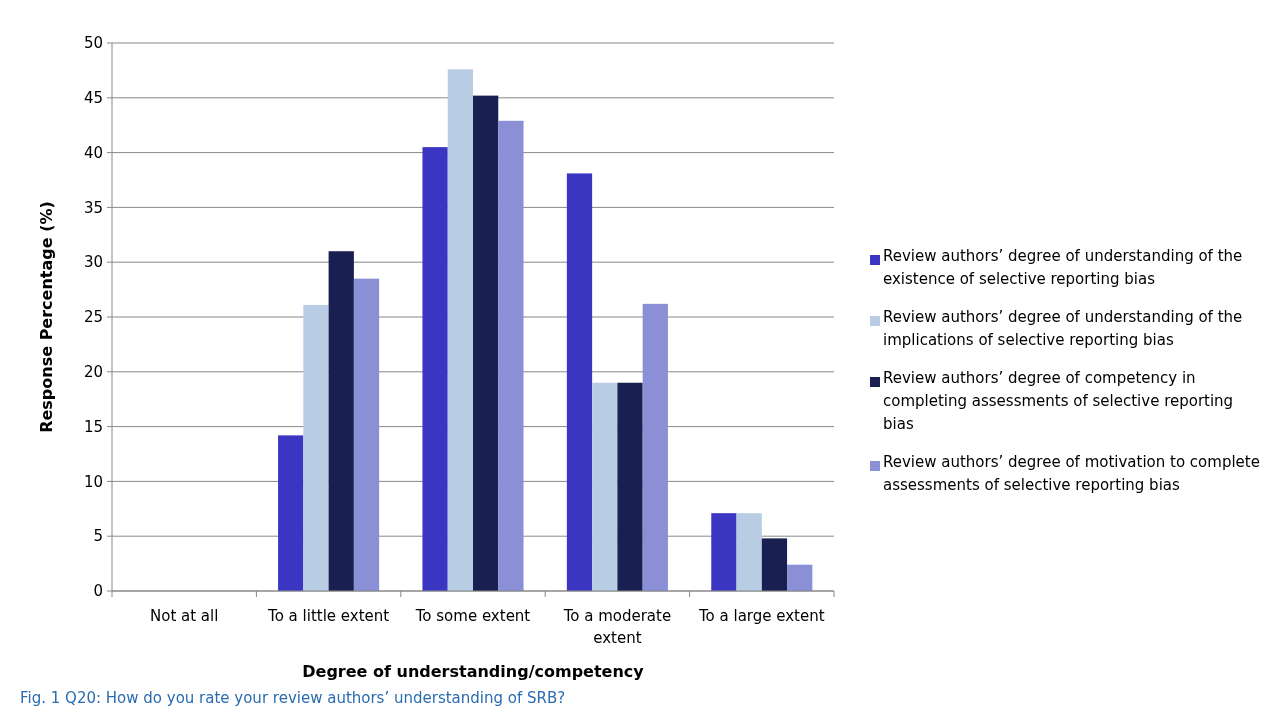  Describe the element at coordinates (98, 536) in the screenshot. I see `y-tick-label: 5` at that location.